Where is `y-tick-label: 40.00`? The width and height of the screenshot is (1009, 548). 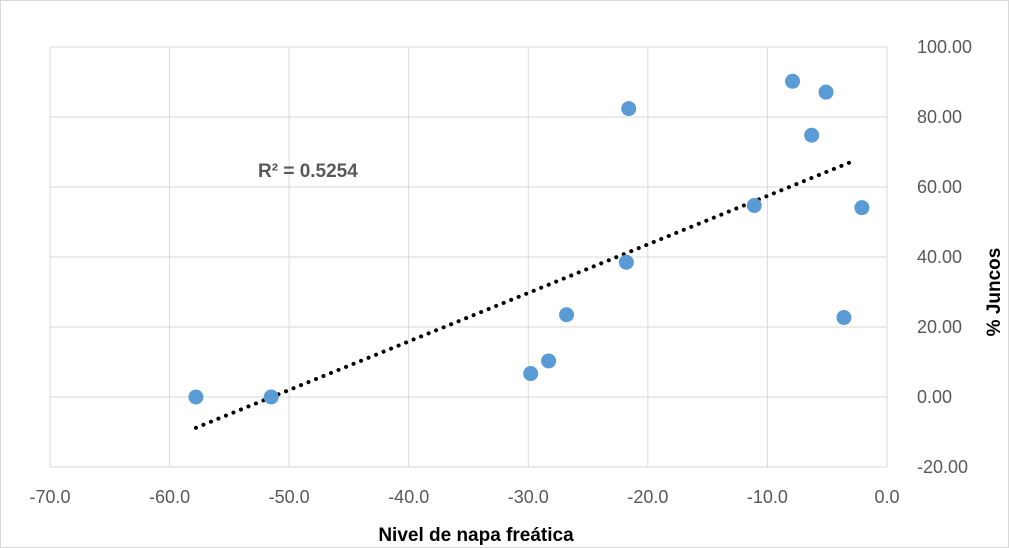
y-tick-label: 40.00 is located at coordinates (939, 257).